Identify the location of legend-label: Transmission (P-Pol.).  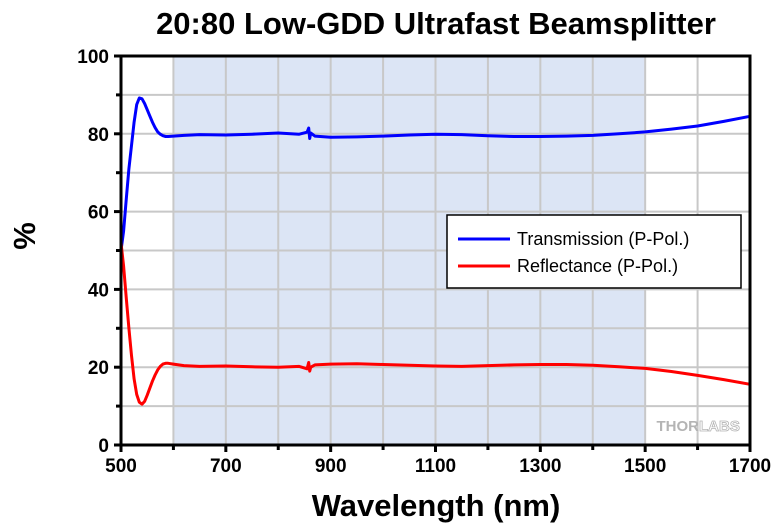
(603, 239).